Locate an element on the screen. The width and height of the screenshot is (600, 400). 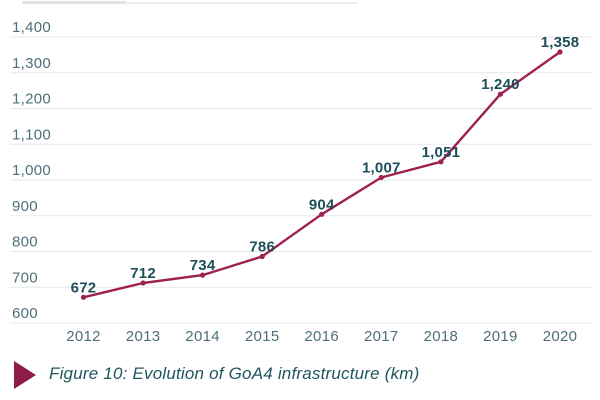
y-tick-label: 1,400 is located at coordinates (31, 27).